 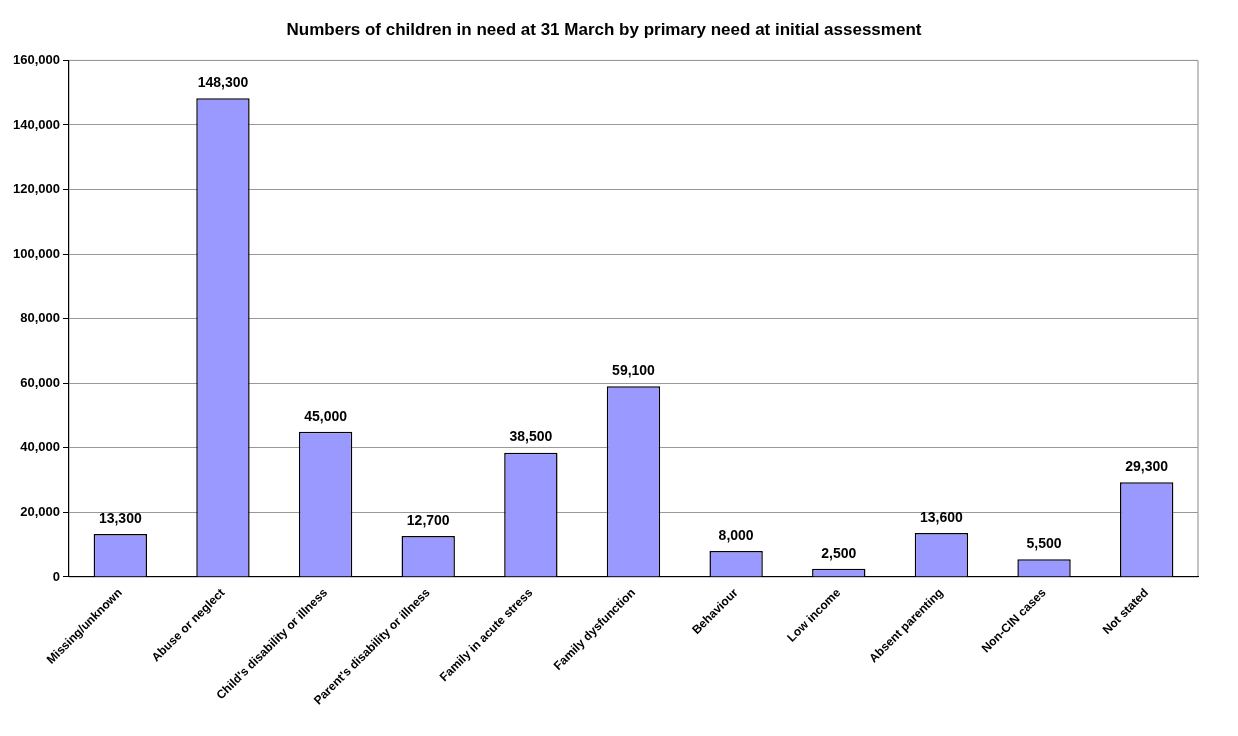 What do you see at coordinates (40, 447) in the screenshot?
I see `y-tick-label: 40,000` at bounding box center [40, 447].